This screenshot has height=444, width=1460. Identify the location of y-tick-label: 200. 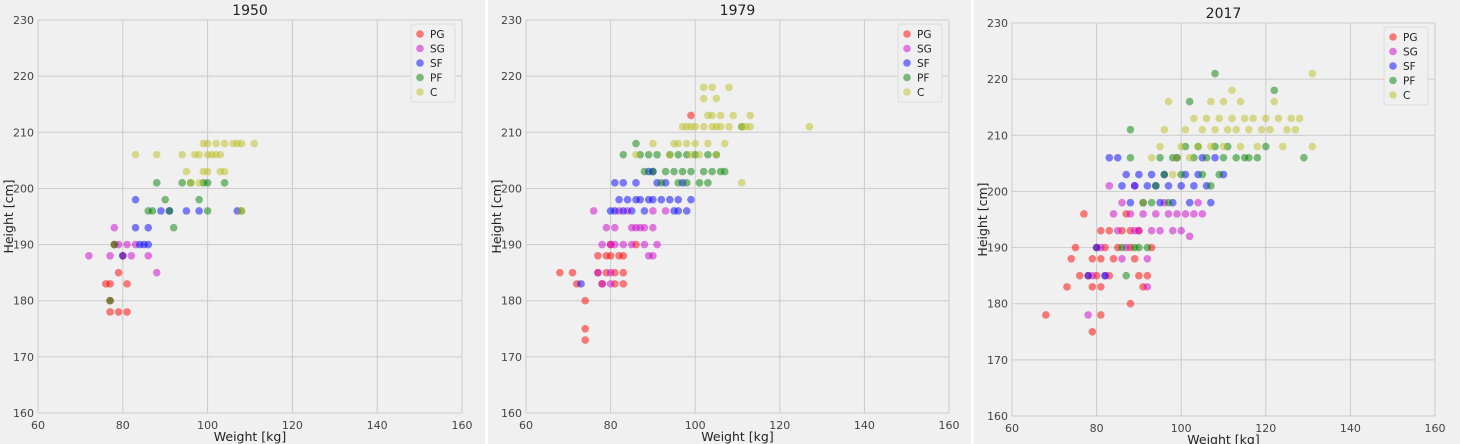
(511, 188).